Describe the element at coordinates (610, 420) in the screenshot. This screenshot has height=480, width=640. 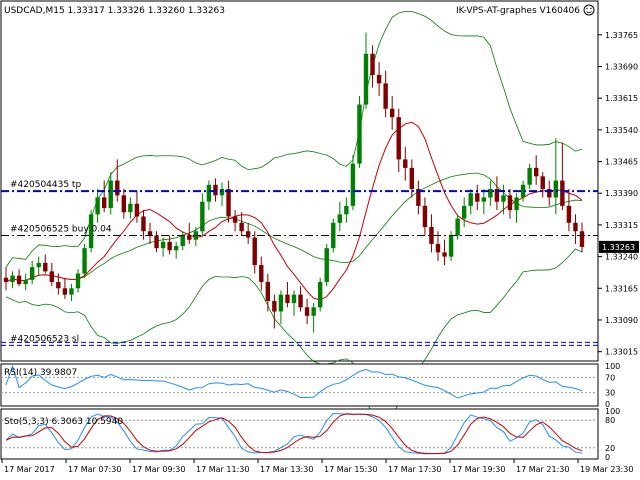
I see `stoch-tick: 80` at that location.